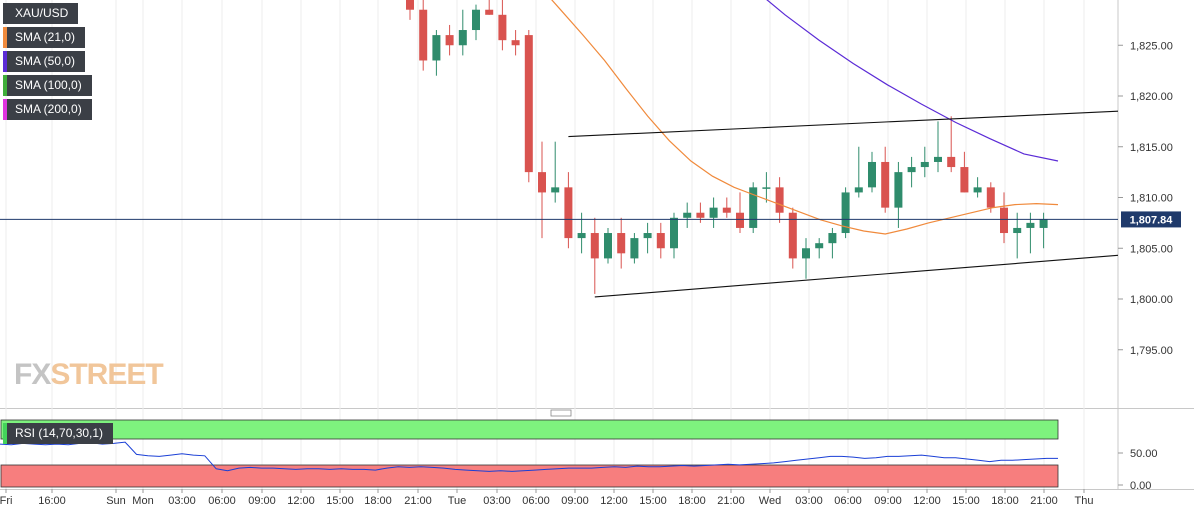 The height and width of the screenshot is (513, 1194). I want to click on fxstreet-logo: FXSTREET, so click(89, 375).